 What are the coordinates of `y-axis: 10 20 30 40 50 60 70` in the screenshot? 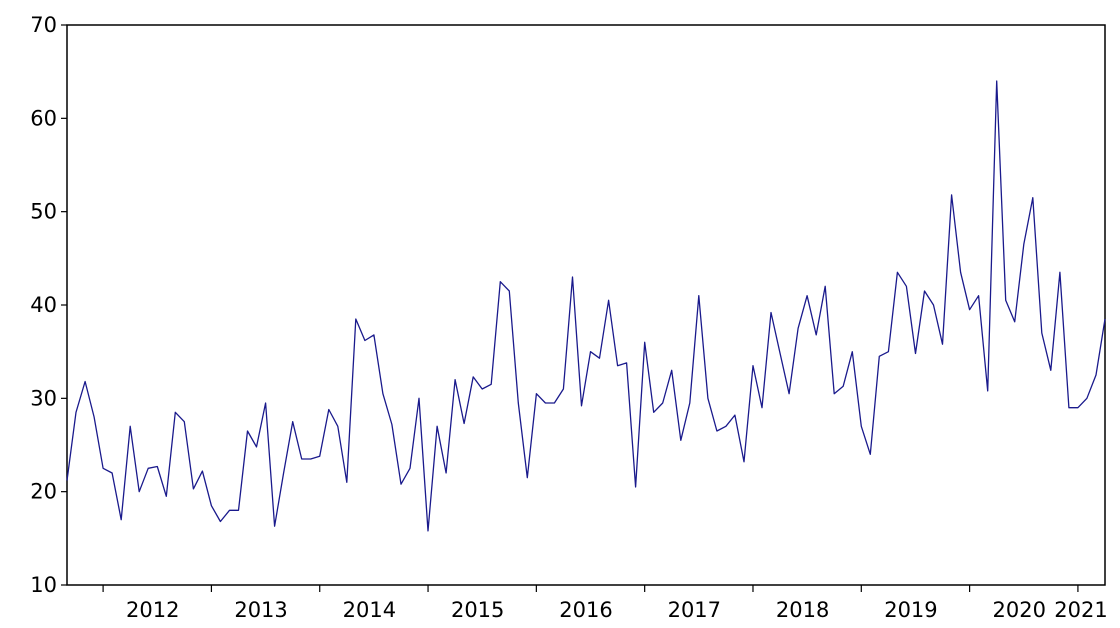 It's located at (48, 305).